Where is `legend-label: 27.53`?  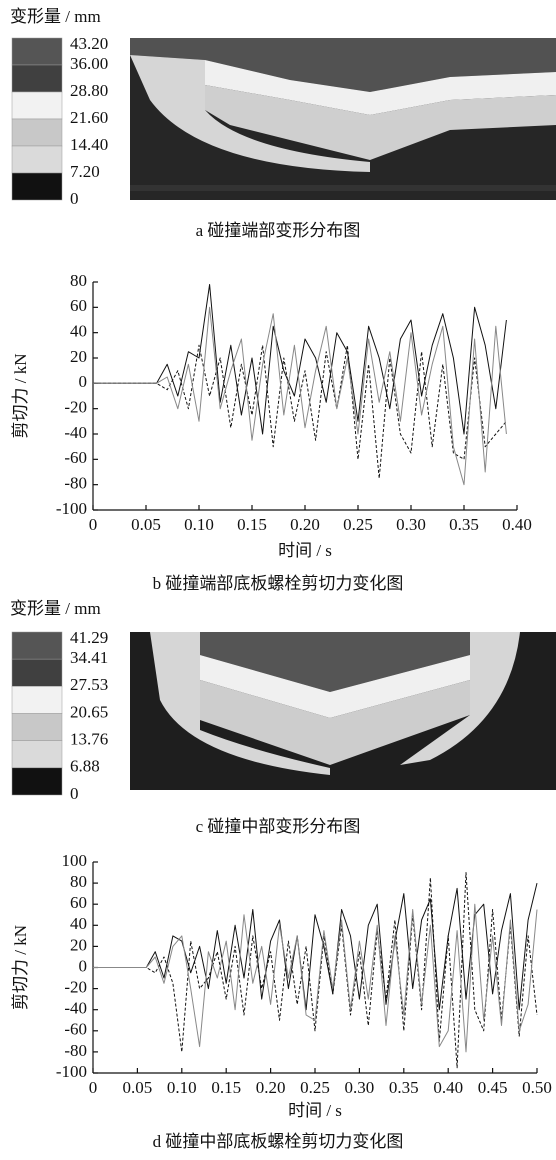
legend-label: 27.53 is located at coordinates (89, 684).